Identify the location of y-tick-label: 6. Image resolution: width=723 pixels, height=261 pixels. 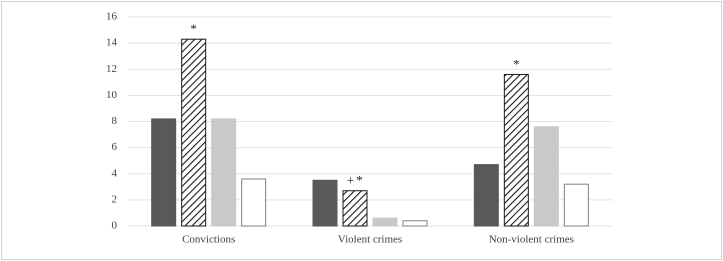
(115, 147).